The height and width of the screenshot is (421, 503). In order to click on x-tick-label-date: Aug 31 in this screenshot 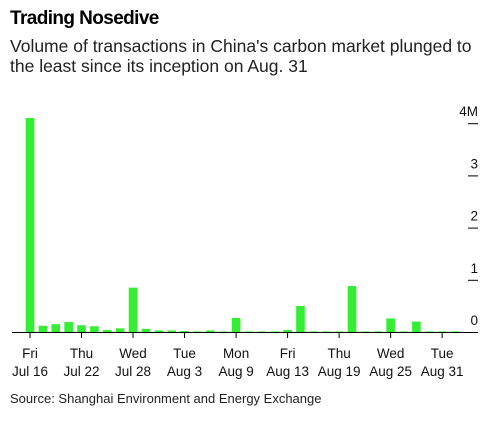, I will do `click(442, 371)`.